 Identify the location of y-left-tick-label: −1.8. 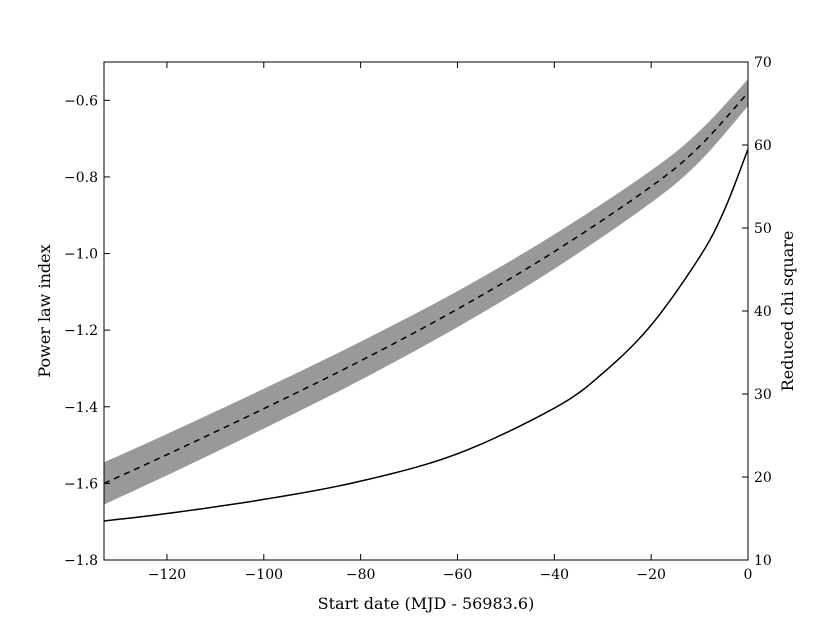
(81, 561).